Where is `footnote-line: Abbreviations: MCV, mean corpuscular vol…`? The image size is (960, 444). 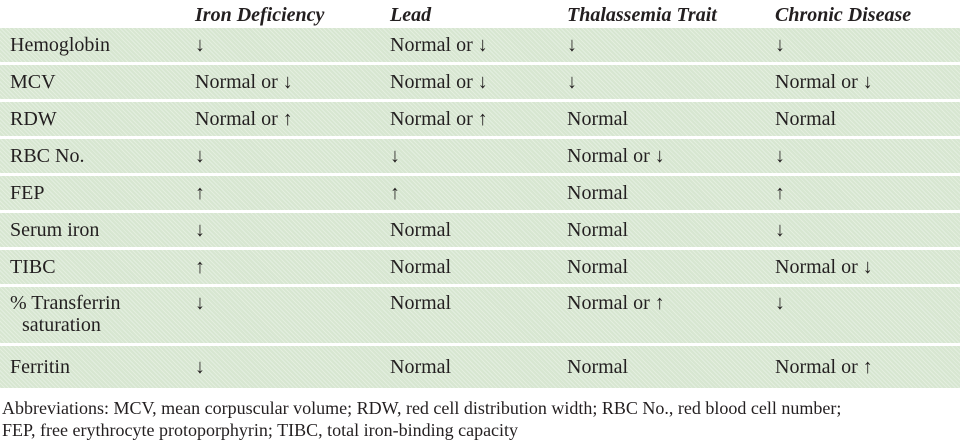 footnote-line: Abbreviations: MCV, mean corpuscular vol… is located at coordinates (422, 408).